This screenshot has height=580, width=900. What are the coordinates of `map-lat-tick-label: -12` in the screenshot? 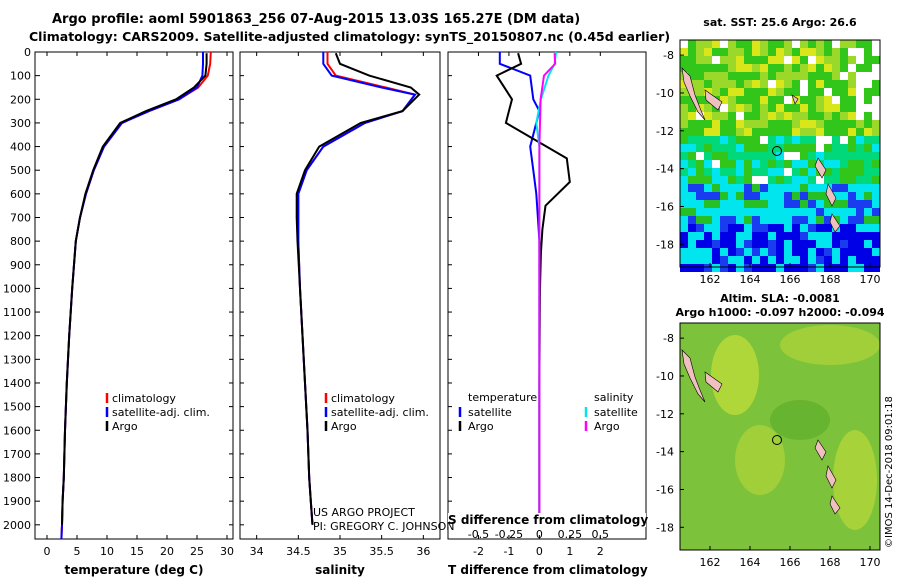 It's located at (665, 414).